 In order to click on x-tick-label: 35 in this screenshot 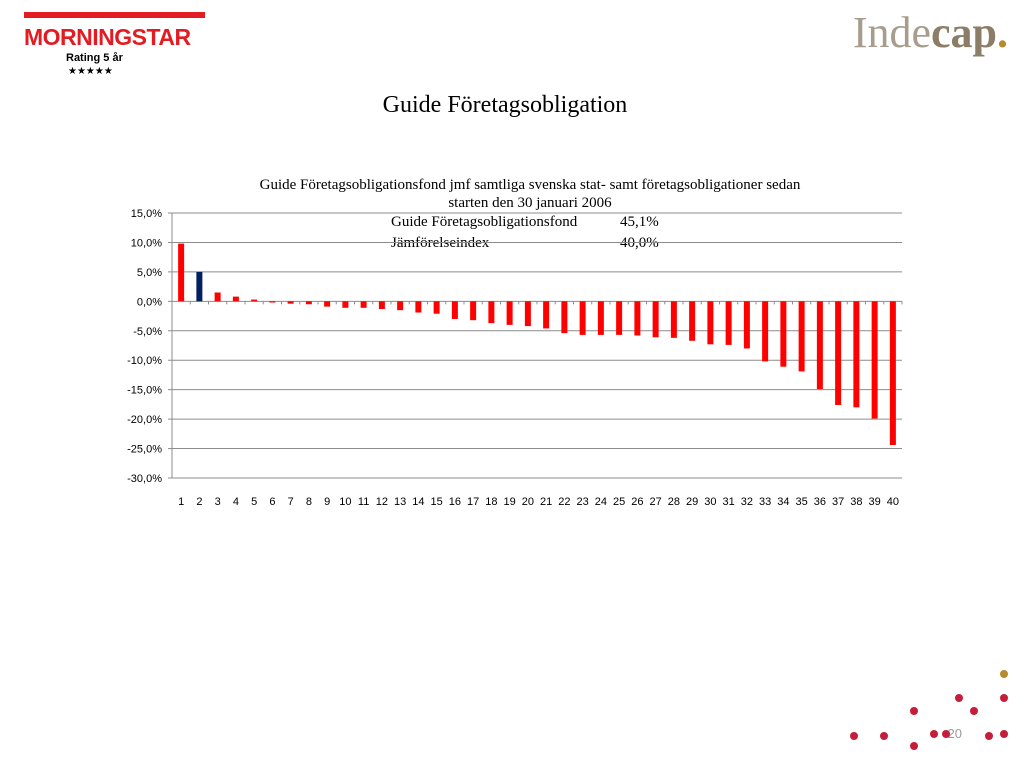, I will do `click(802, 502)`.